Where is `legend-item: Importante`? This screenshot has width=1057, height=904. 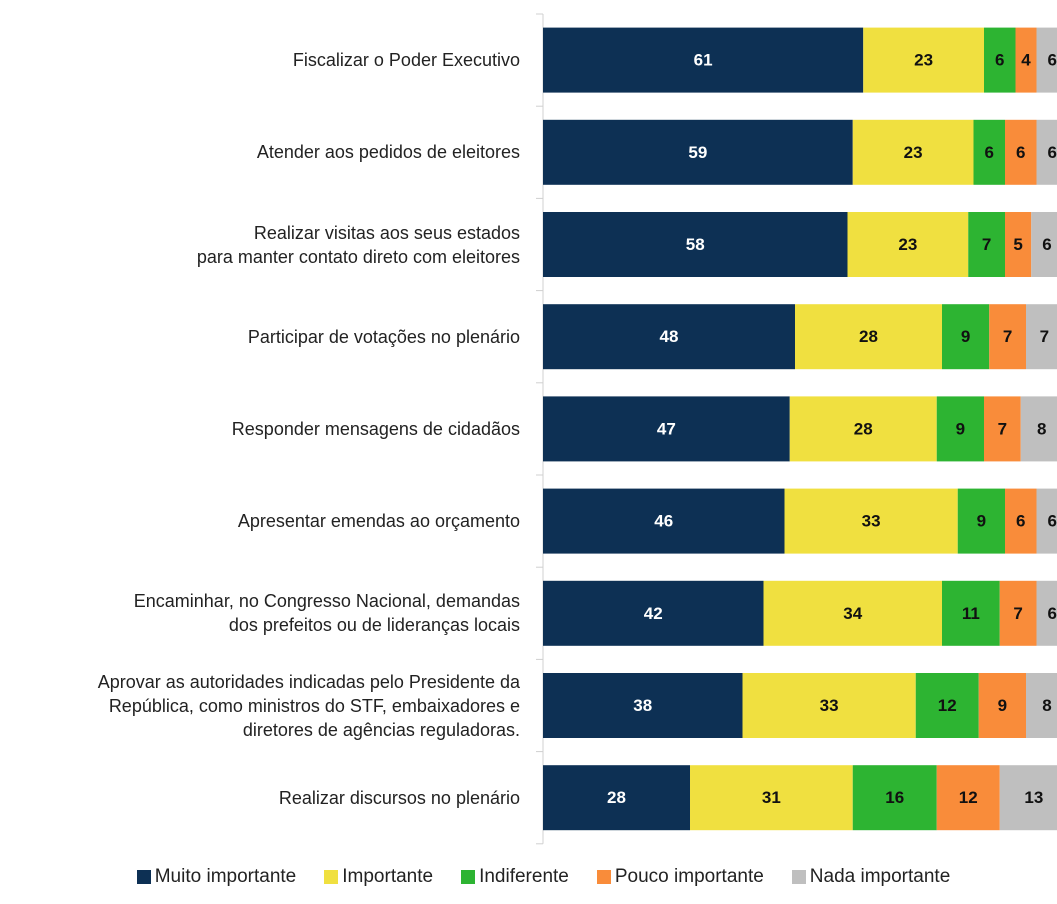
legend-item: Importante is located at coordinates (378, 877).